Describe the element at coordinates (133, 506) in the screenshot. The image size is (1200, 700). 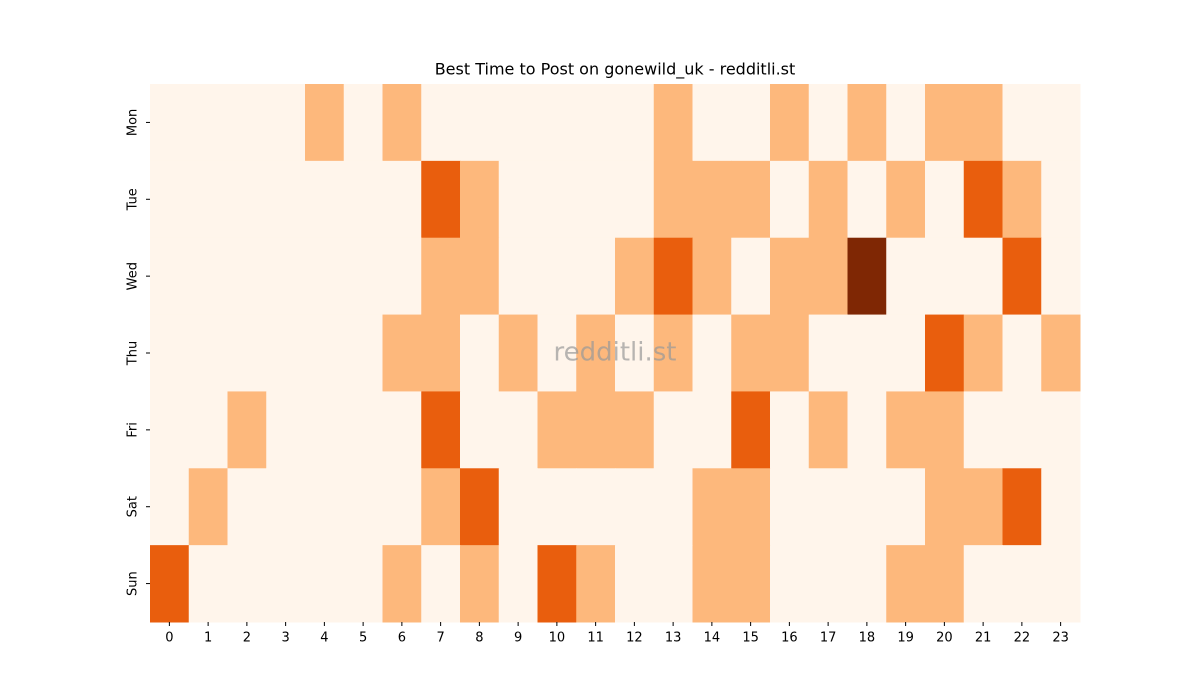
I see `y-tick-label: Sat` at that location.